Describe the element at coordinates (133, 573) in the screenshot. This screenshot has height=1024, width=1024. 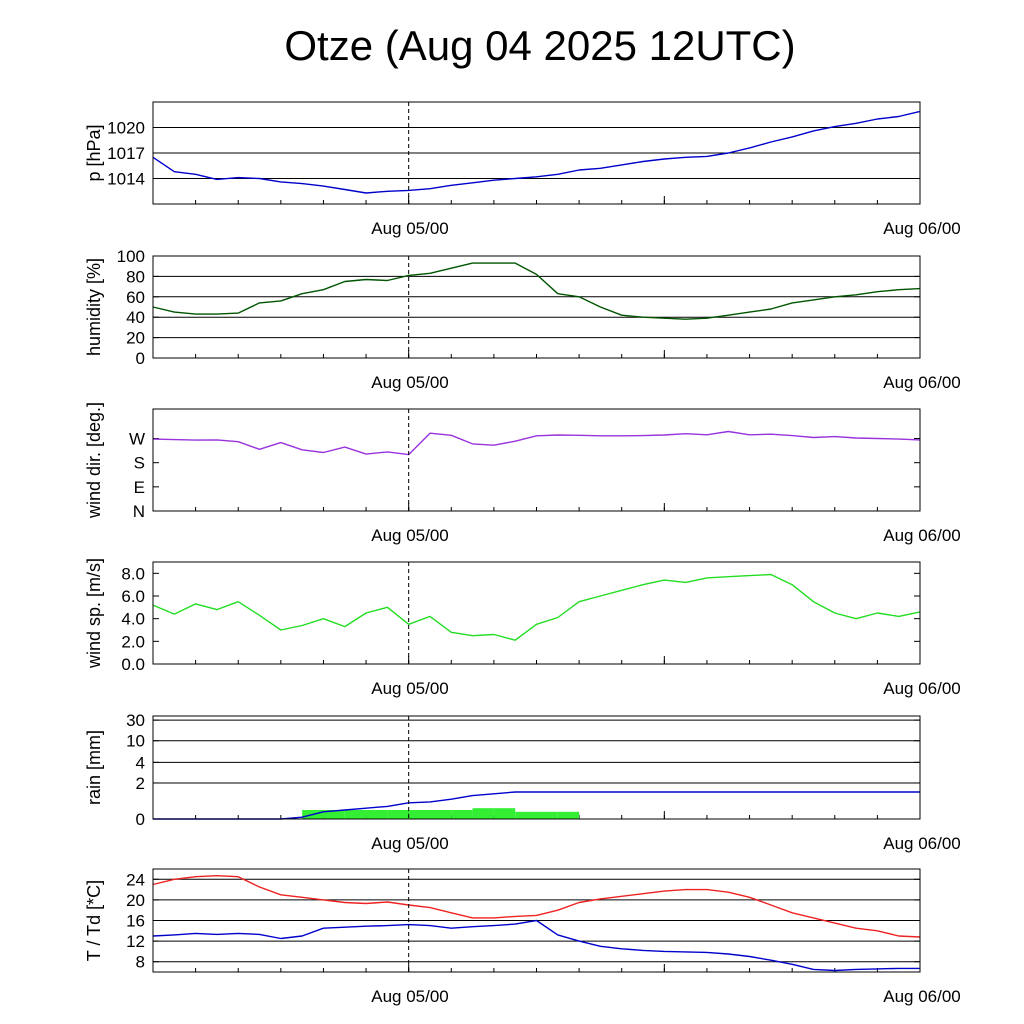
I see `y-tick-label: 8.0` at that location.